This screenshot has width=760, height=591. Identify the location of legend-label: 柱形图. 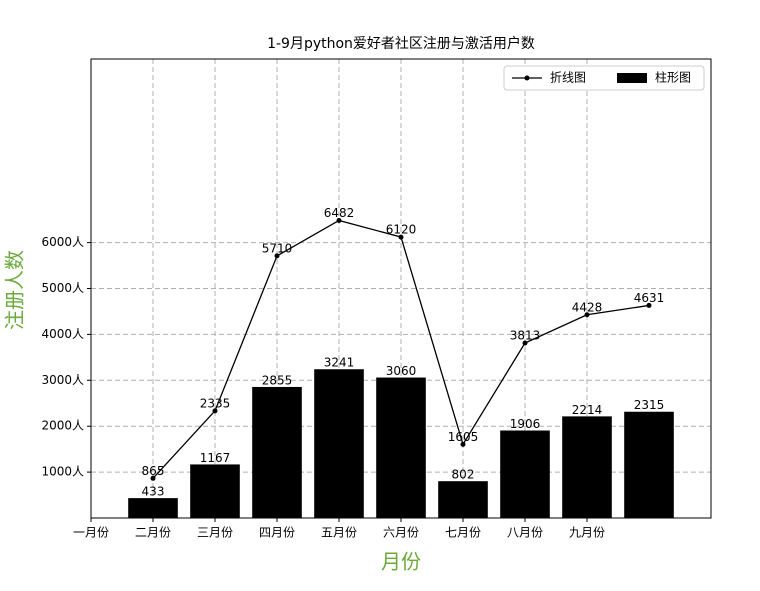
(673, 77).